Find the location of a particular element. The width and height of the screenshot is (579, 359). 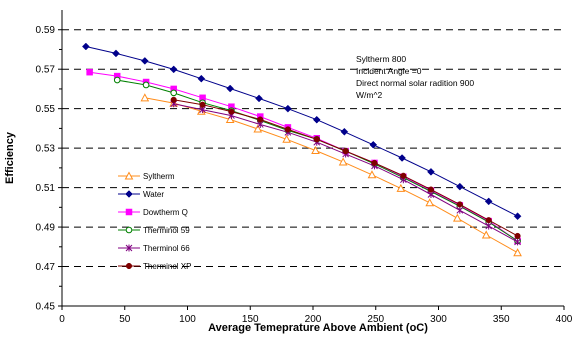

y-tick-label: 0.53 is located at coordinates (46, 149).